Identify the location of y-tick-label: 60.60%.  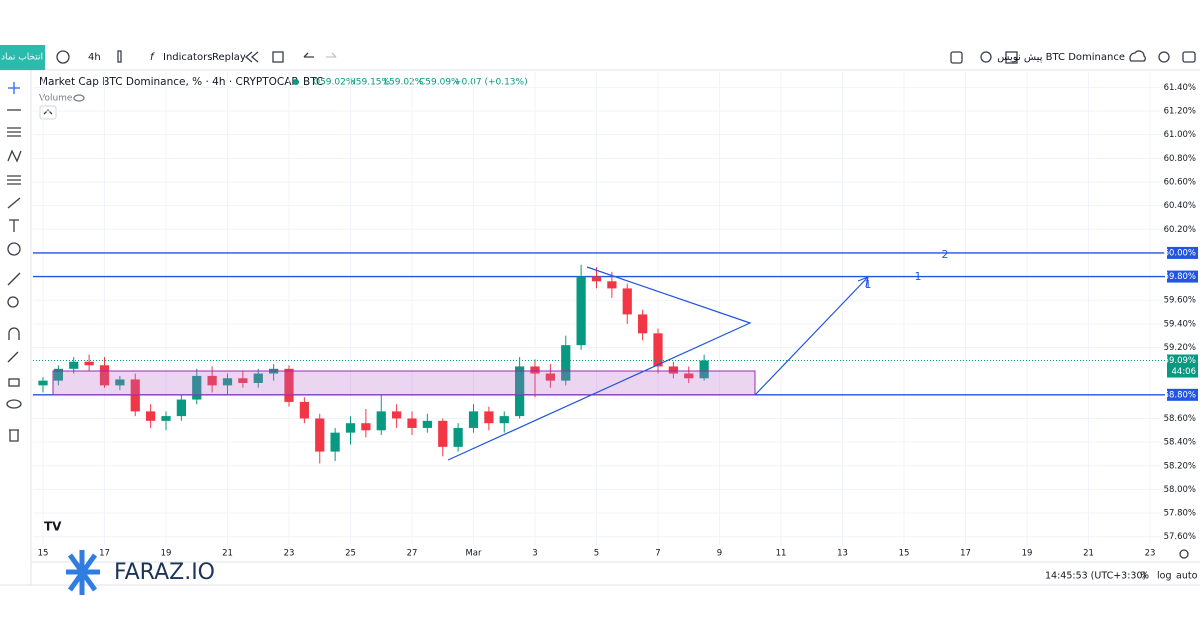
(1180, 182).